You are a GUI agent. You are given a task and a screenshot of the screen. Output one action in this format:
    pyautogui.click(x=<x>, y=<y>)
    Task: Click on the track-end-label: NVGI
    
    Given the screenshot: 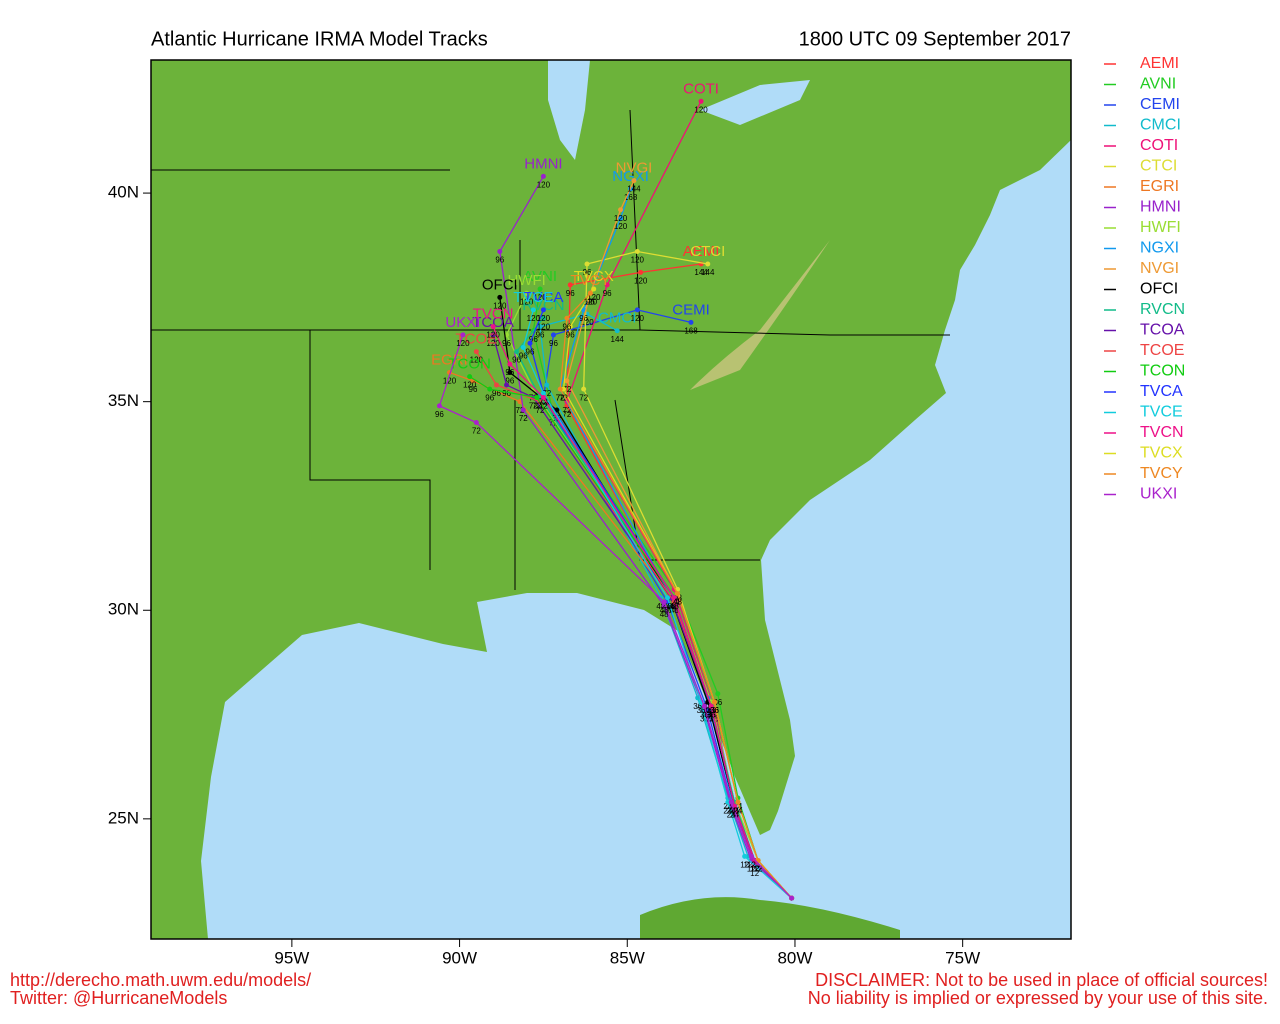 What is the action you would take?
    pyautogui.click(x=634, y=168)
    